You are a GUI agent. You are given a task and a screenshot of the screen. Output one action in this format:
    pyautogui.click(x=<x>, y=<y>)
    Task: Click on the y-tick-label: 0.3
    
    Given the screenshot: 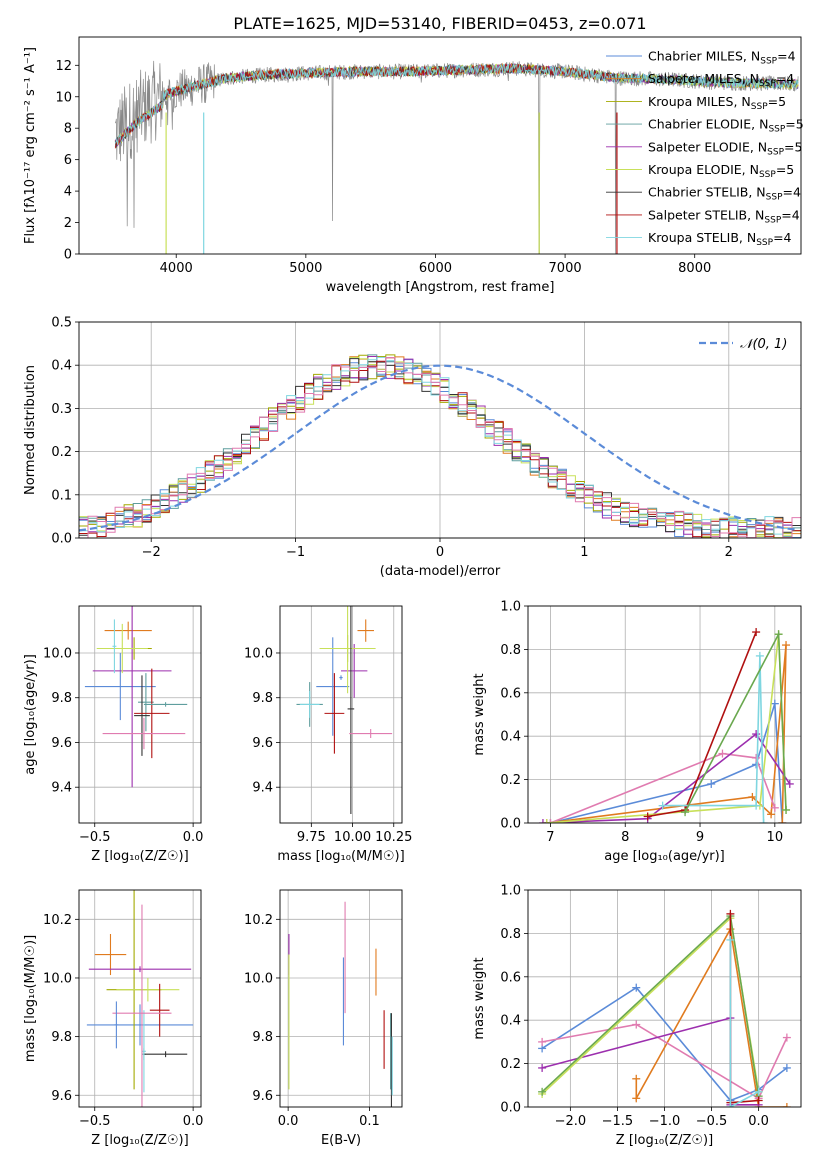 What is the action you would take?
    pyautogui.click(x=61, y=409)
    